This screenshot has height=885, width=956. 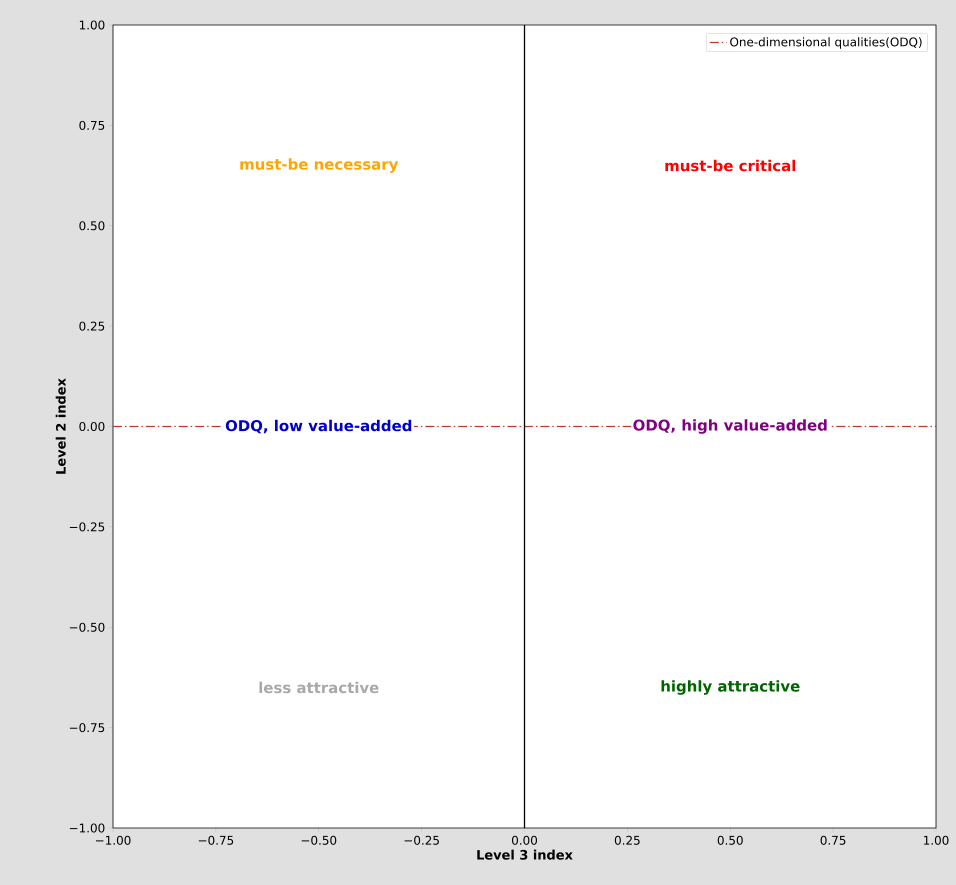 What do you see at coordinates (87, 828) in the screenshot?
I see `y-tick-label: −1.00` at bounding box center [87, 828].